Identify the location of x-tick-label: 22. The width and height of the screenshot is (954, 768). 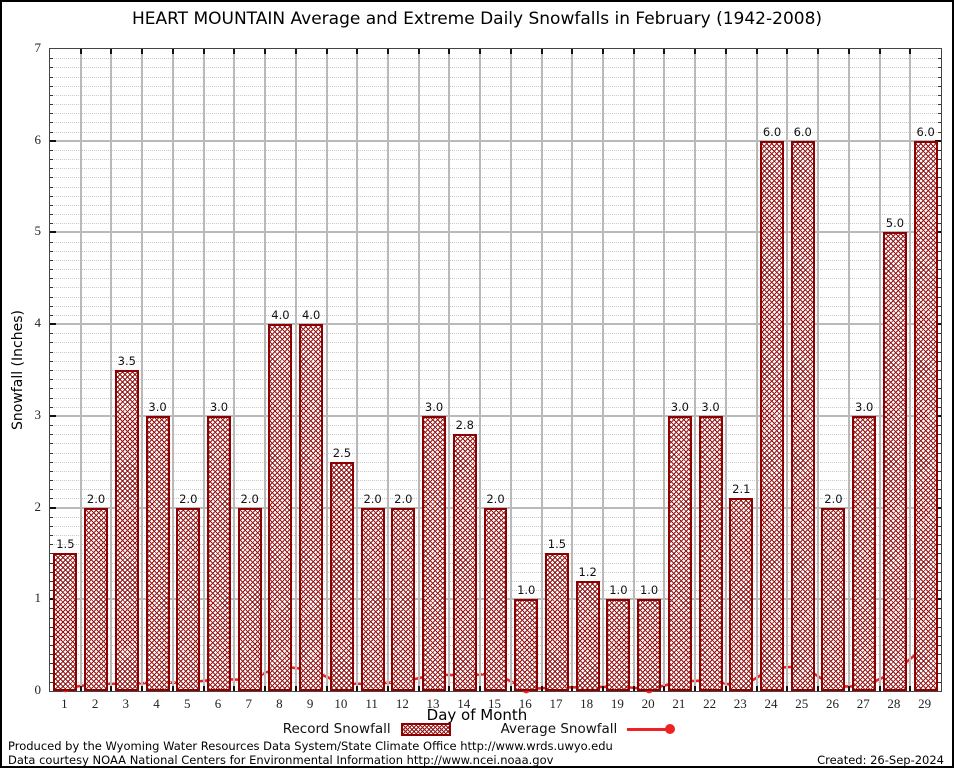
(710, 703).